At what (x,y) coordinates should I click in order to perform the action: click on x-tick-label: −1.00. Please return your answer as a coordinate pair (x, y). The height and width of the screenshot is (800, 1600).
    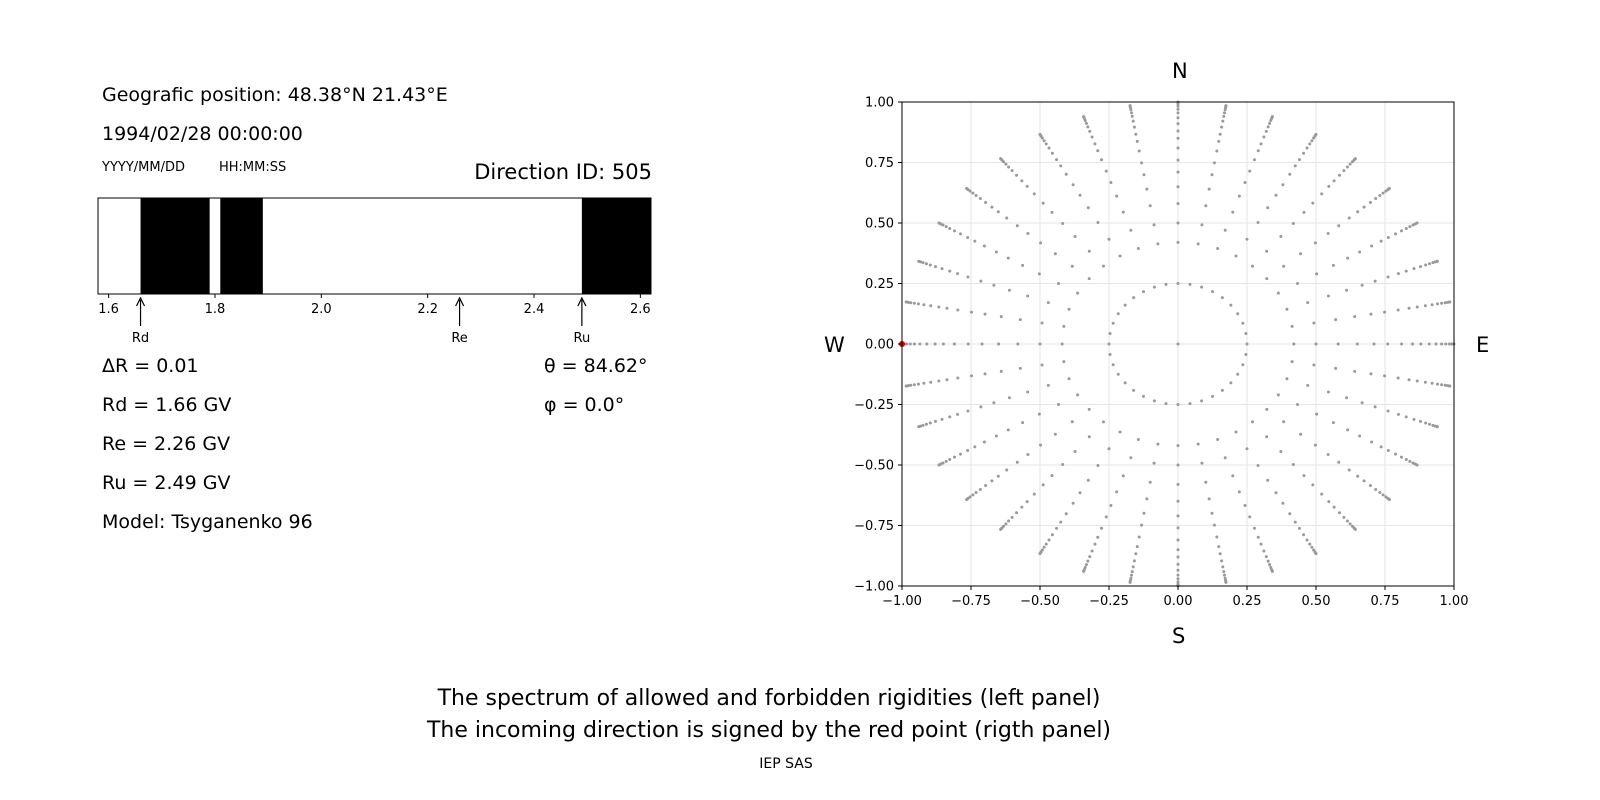
    Looking at the image, I should click on (902, 601).